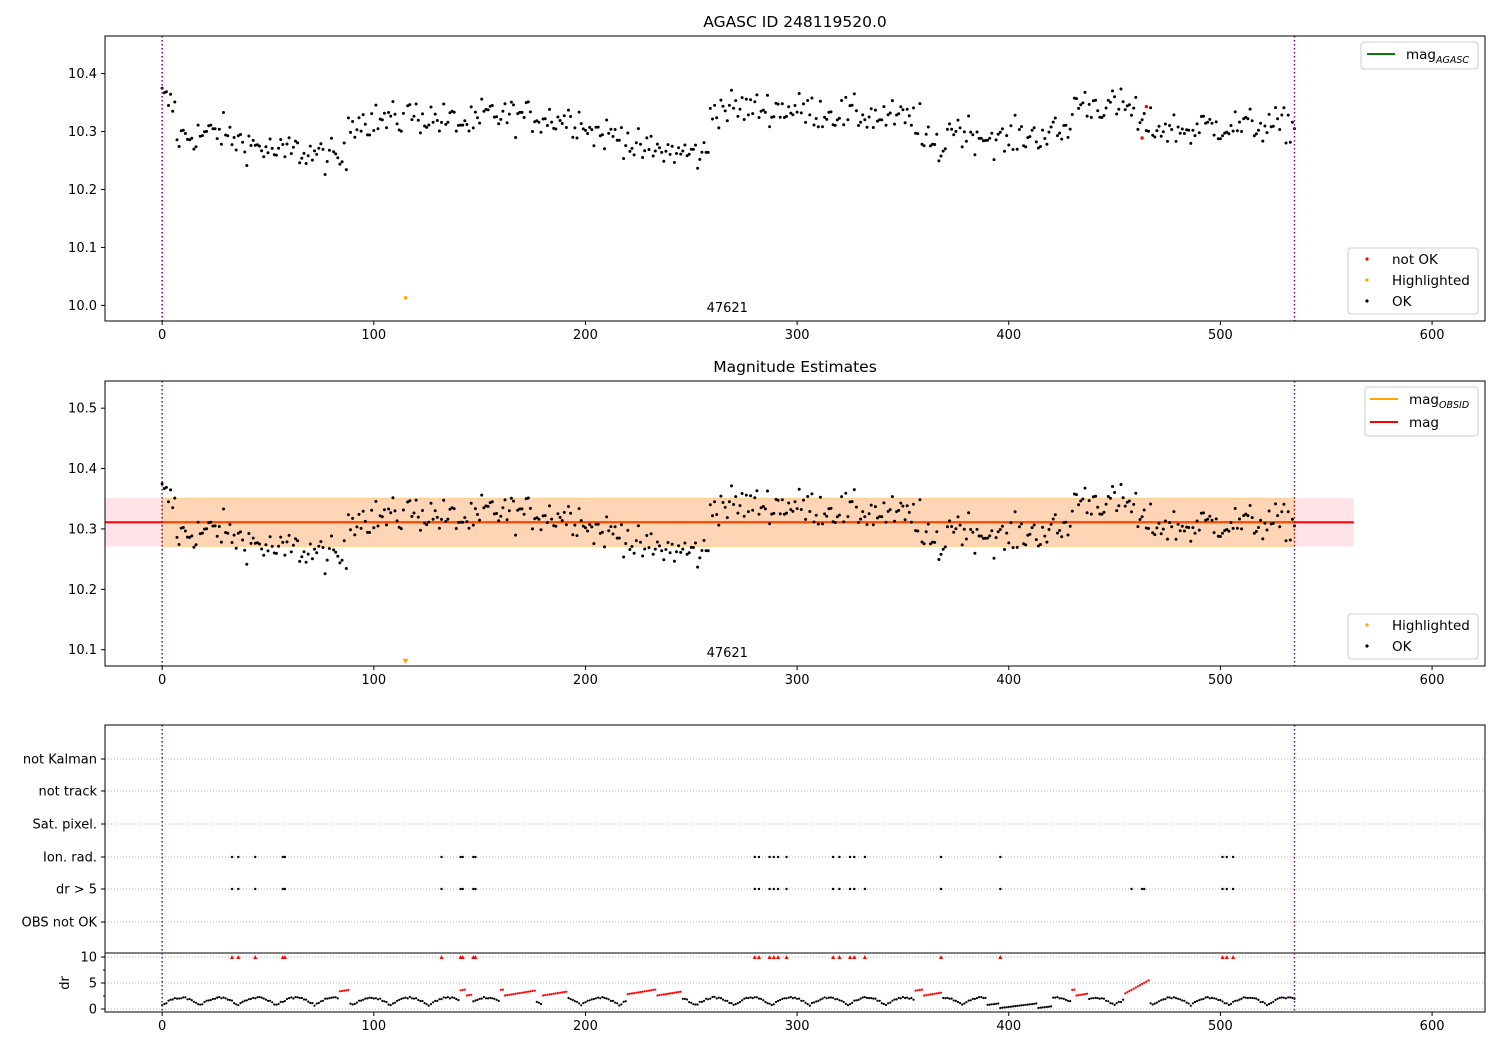 The image size is (1500, 1050). What do you see at coordinates (732, 873) in the screenshot?
I see `flag-points` at bounding box center [732, 873].